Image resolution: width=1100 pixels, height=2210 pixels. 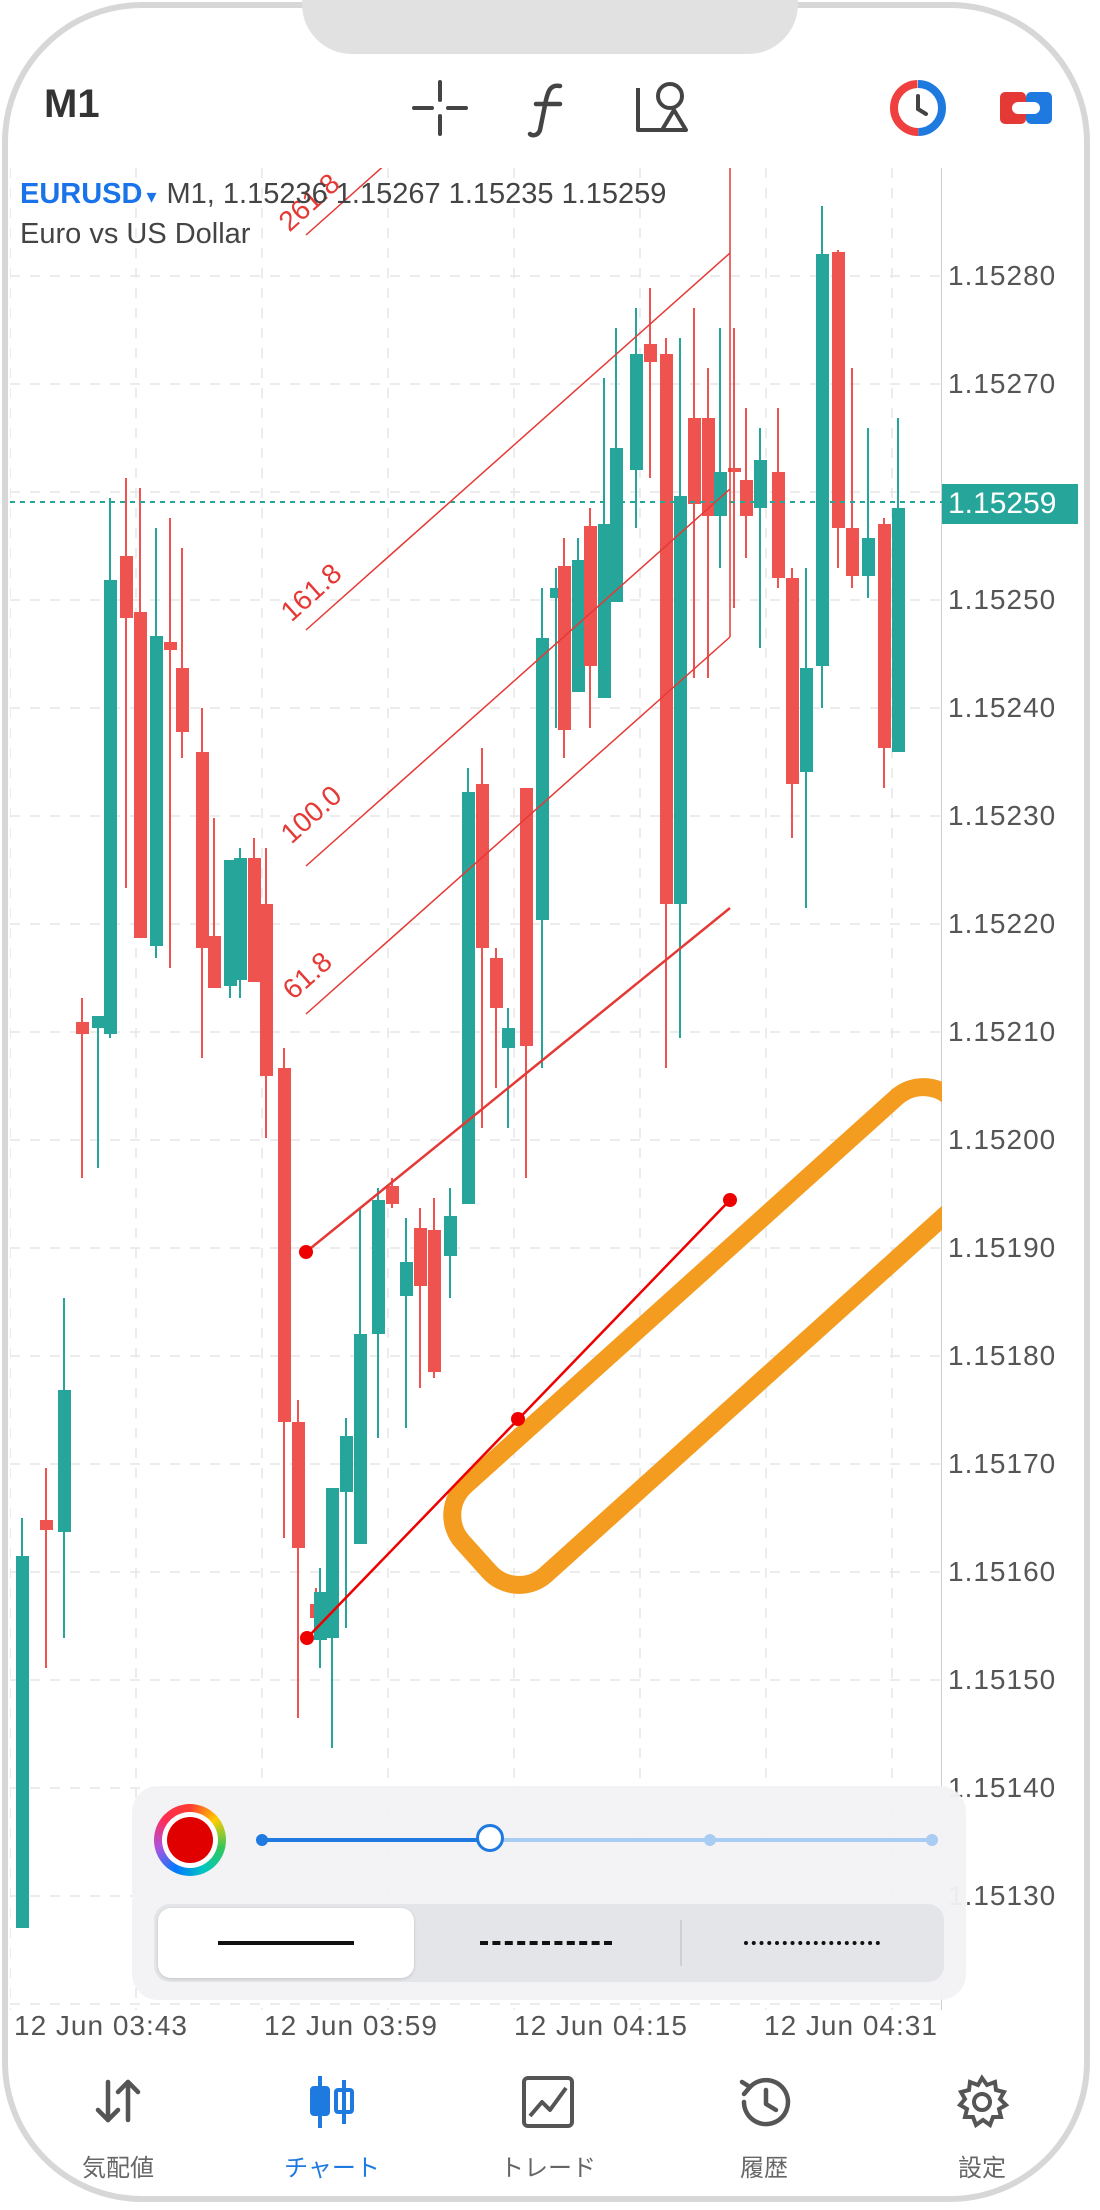 I want to click on price-tick: 1.15160, so click(x=1002, y=1571).